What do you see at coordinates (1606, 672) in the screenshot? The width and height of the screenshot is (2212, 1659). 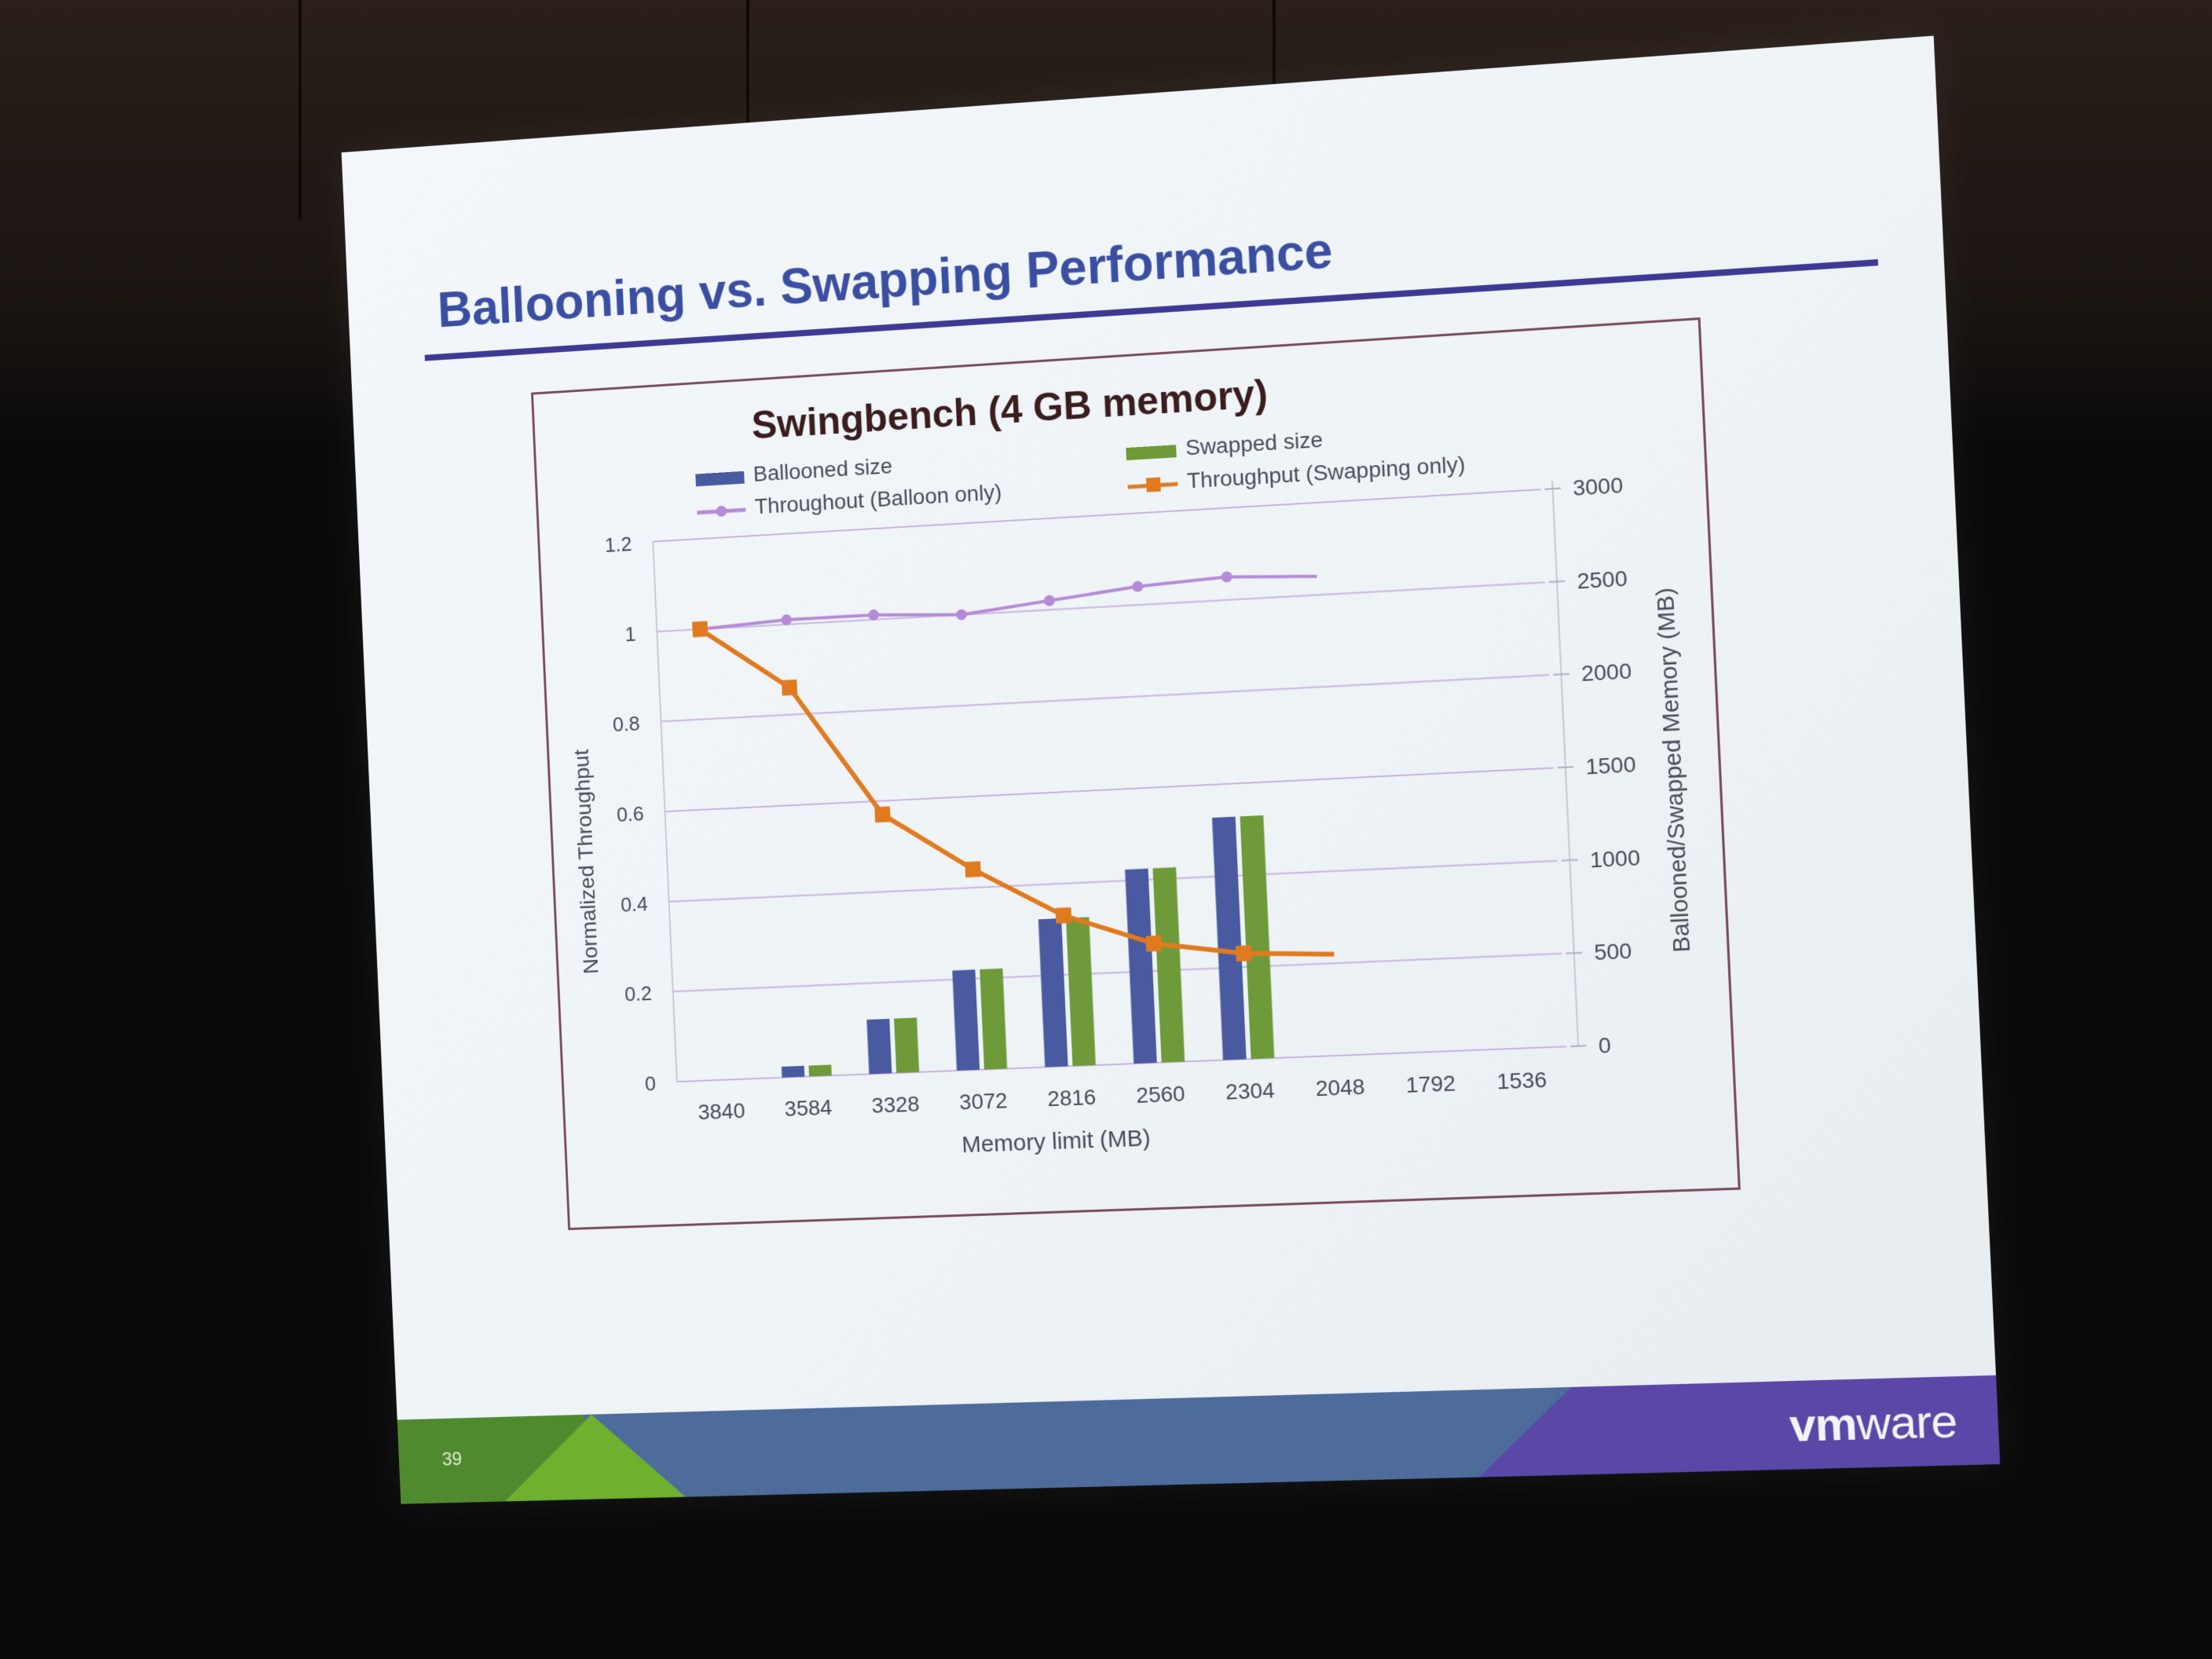 I see `y2-tick-label: 2000` at bounding box center [1606, 672].